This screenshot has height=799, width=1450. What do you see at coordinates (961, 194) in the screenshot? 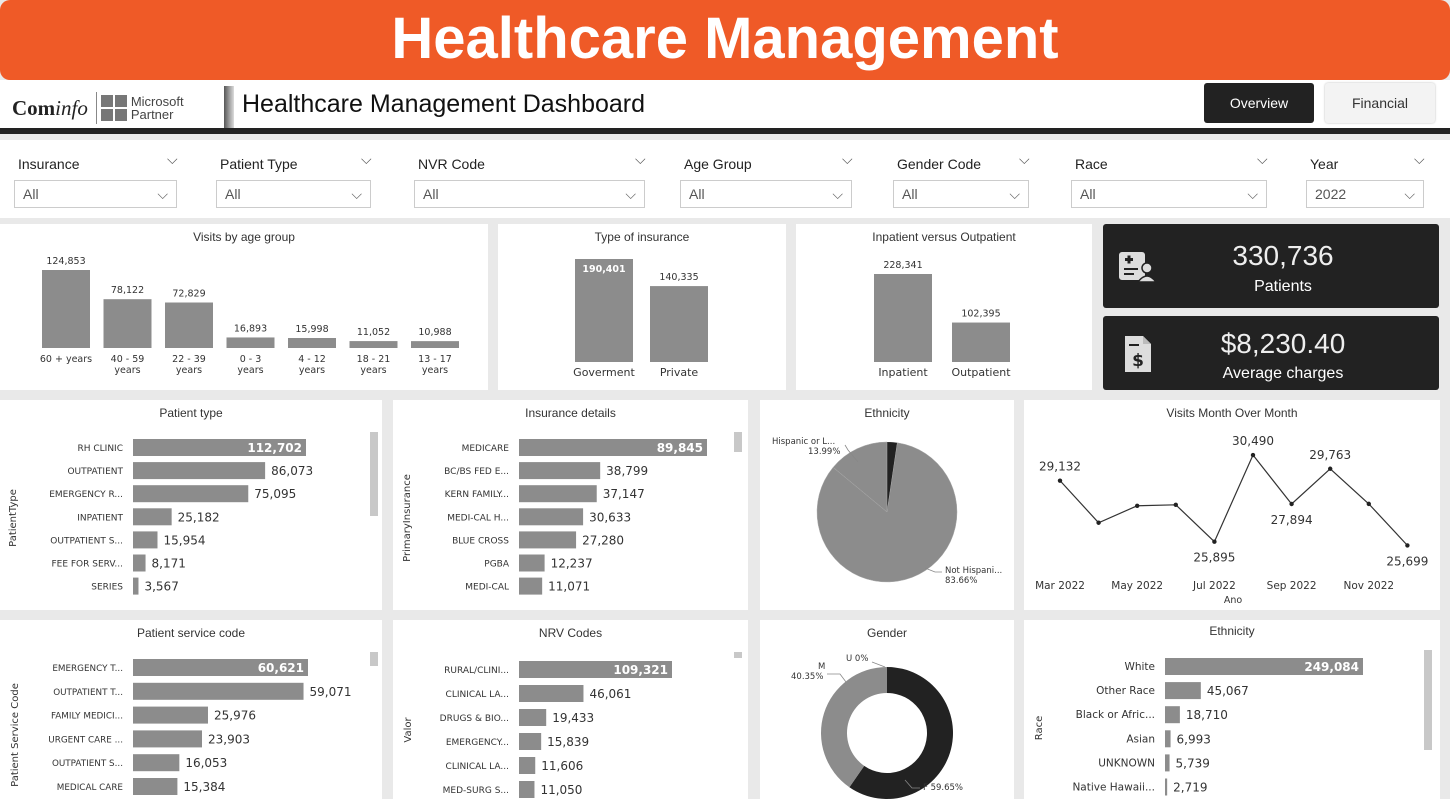
I see `gender-code-select: All ⌵` at bounding box center [961, 194].